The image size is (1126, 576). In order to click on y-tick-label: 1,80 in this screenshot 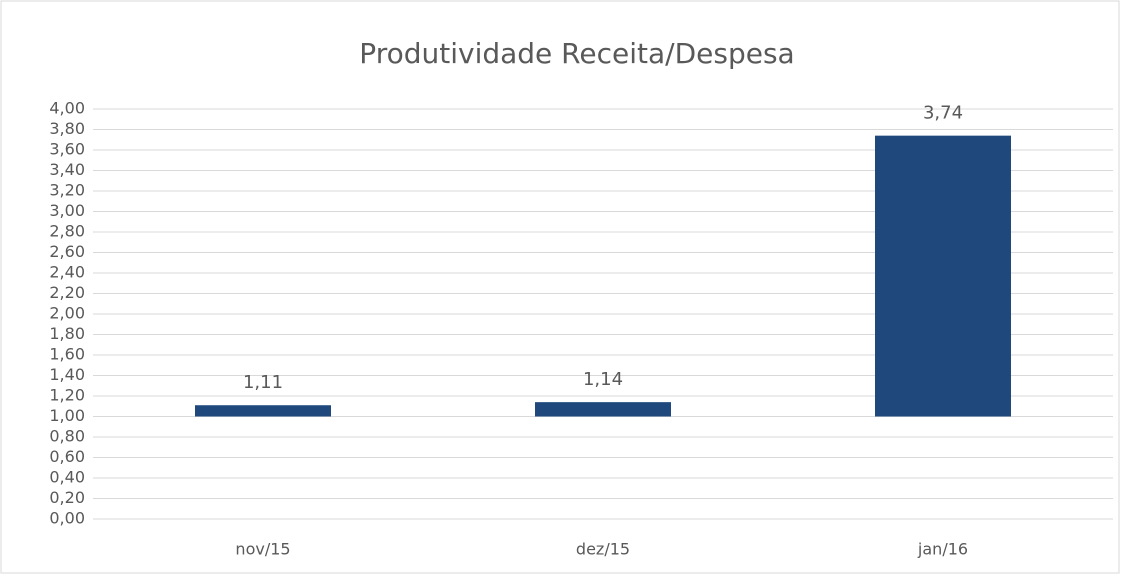, I will do `click(67, 333)`.